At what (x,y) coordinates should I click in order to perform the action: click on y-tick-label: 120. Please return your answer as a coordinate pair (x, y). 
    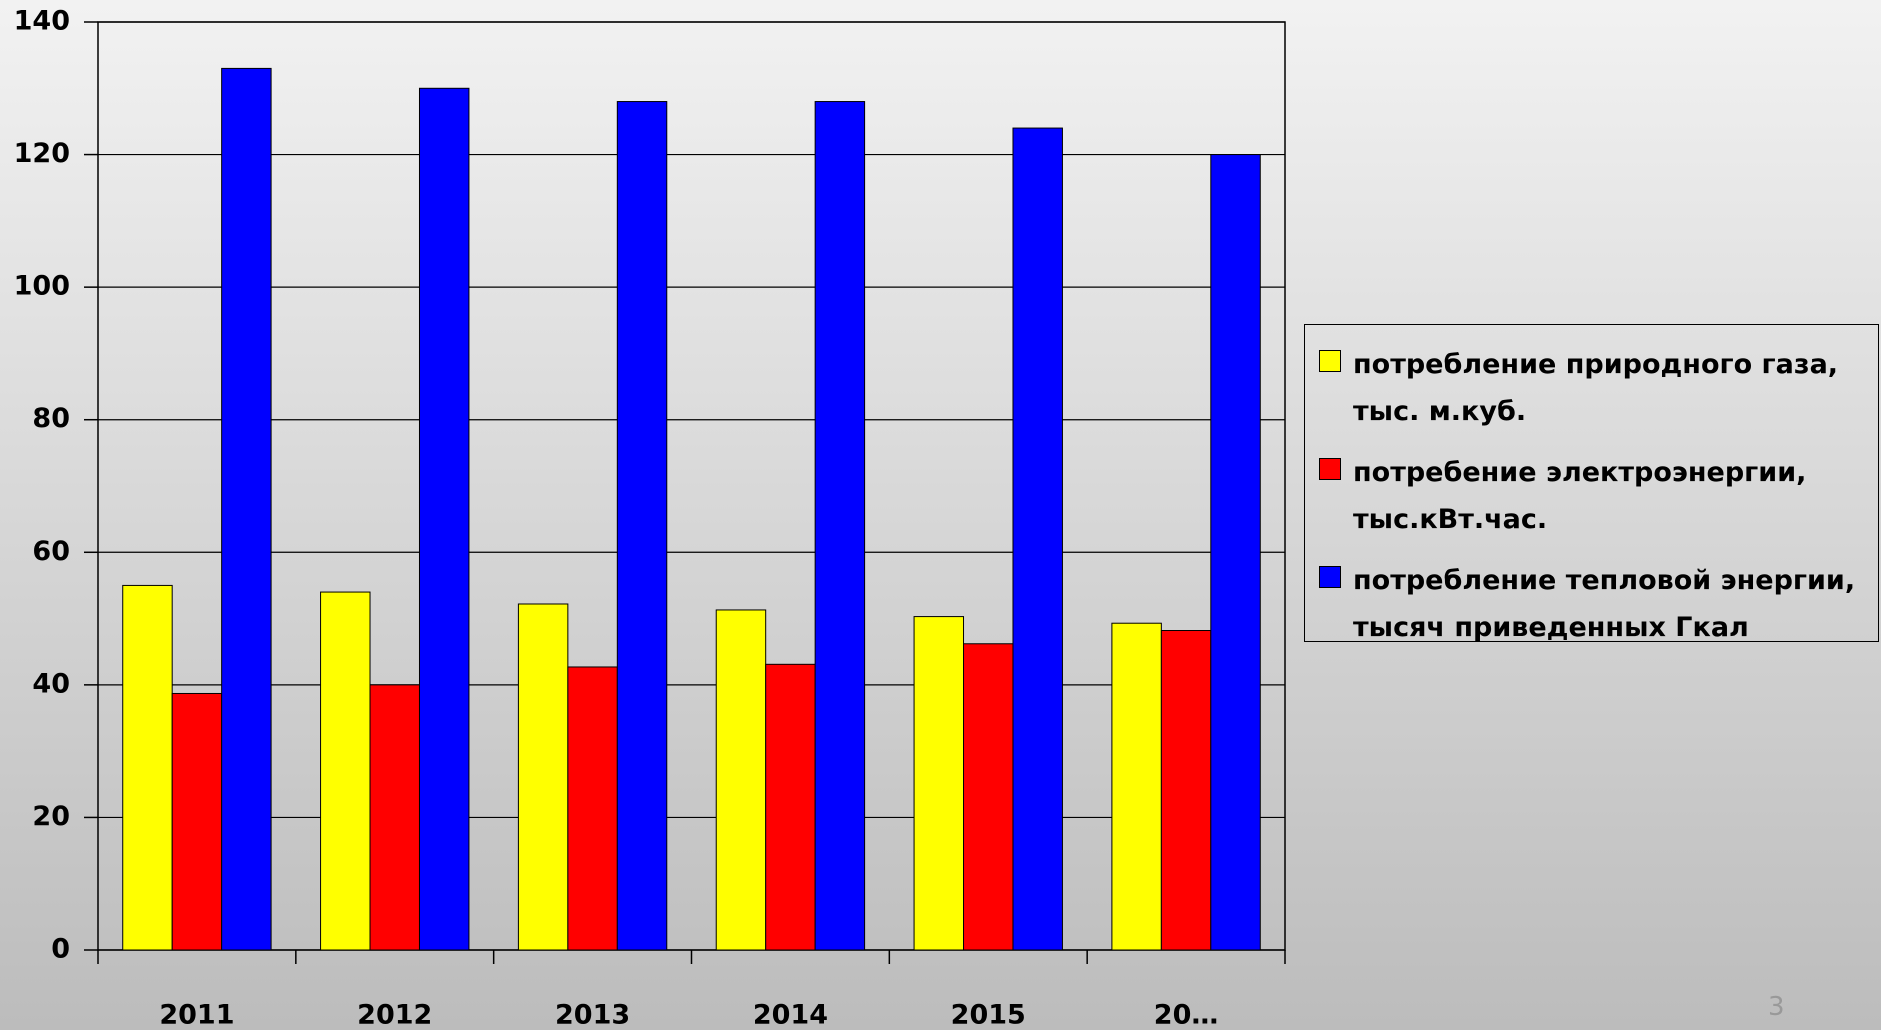
    Looking at the image, I should click on (42, 153).